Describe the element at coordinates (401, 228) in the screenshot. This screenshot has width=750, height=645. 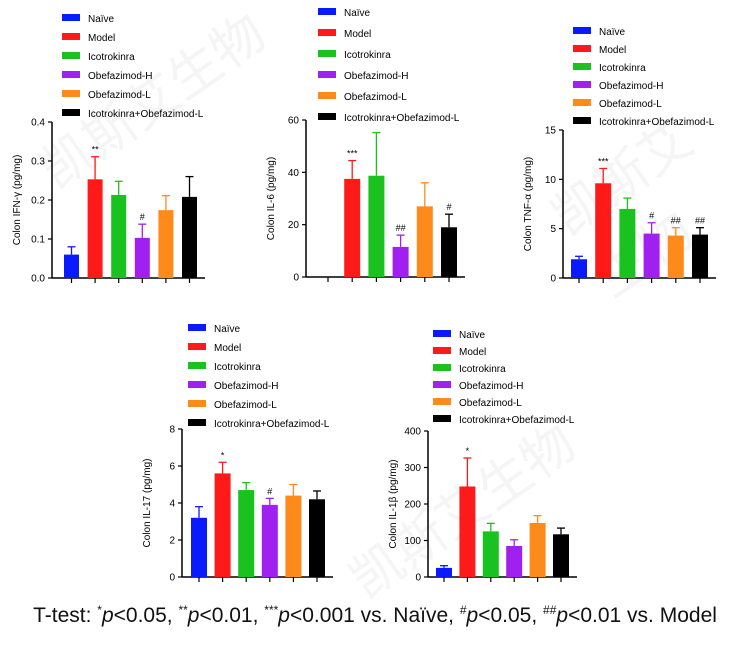
I see `il6-annotation-3: ##` at that location.